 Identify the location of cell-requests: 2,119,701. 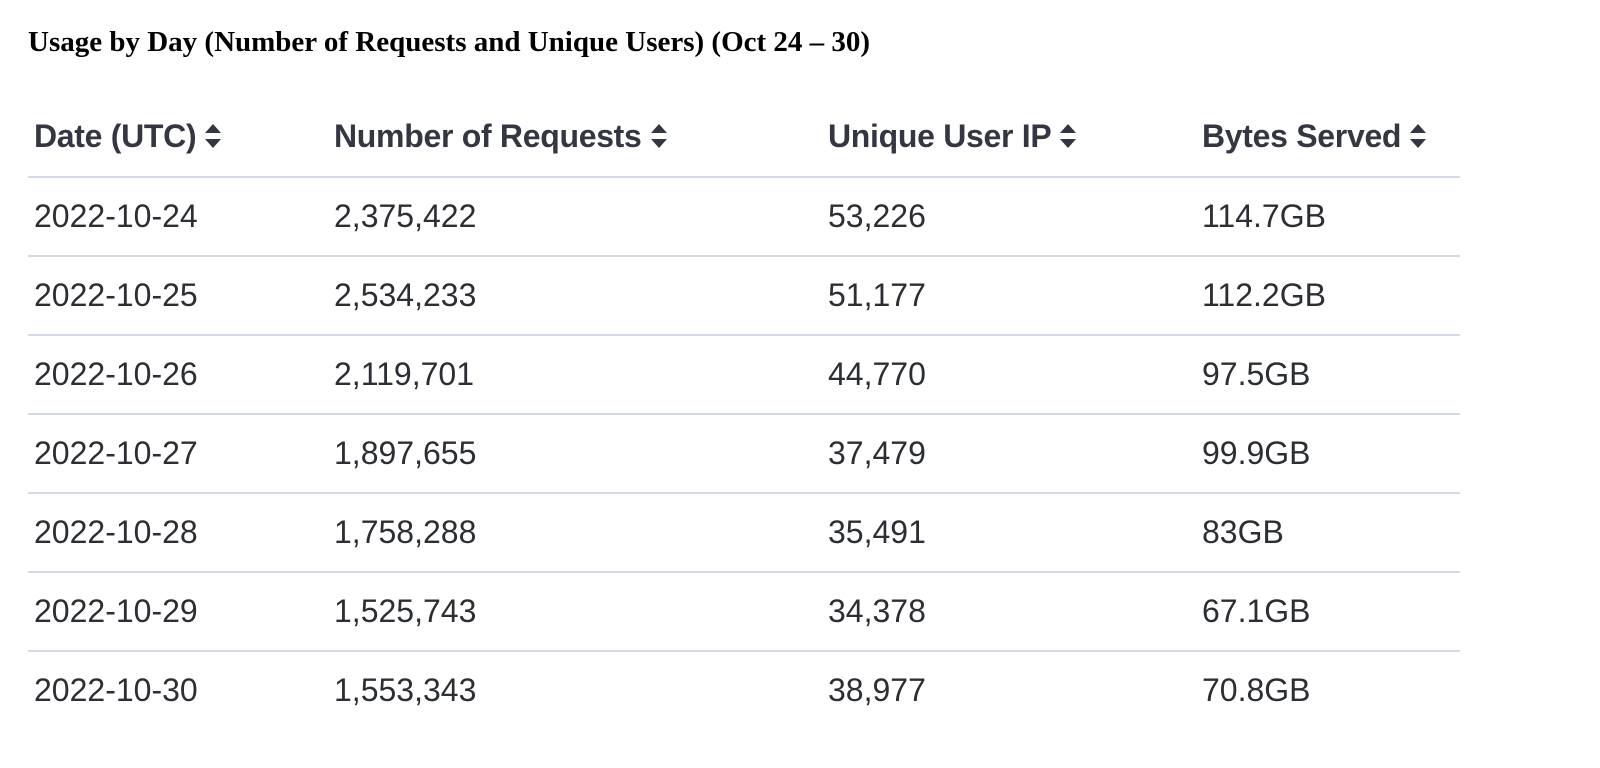
(575, 375).